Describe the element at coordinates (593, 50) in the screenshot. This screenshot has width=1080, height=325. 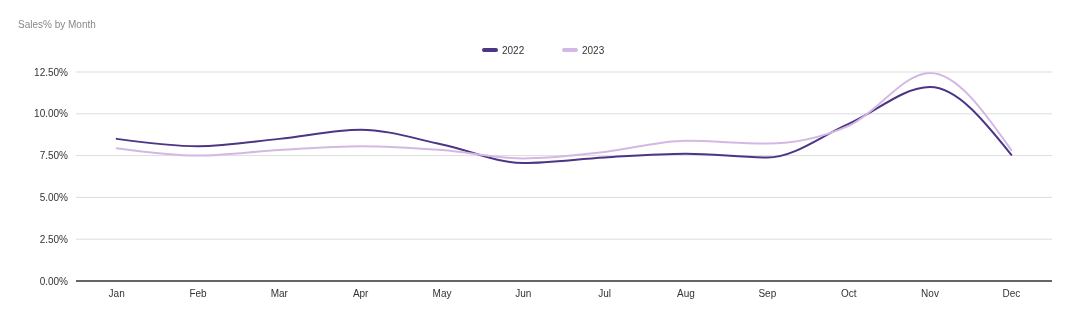
I see `legend-label: 2023` at that location.